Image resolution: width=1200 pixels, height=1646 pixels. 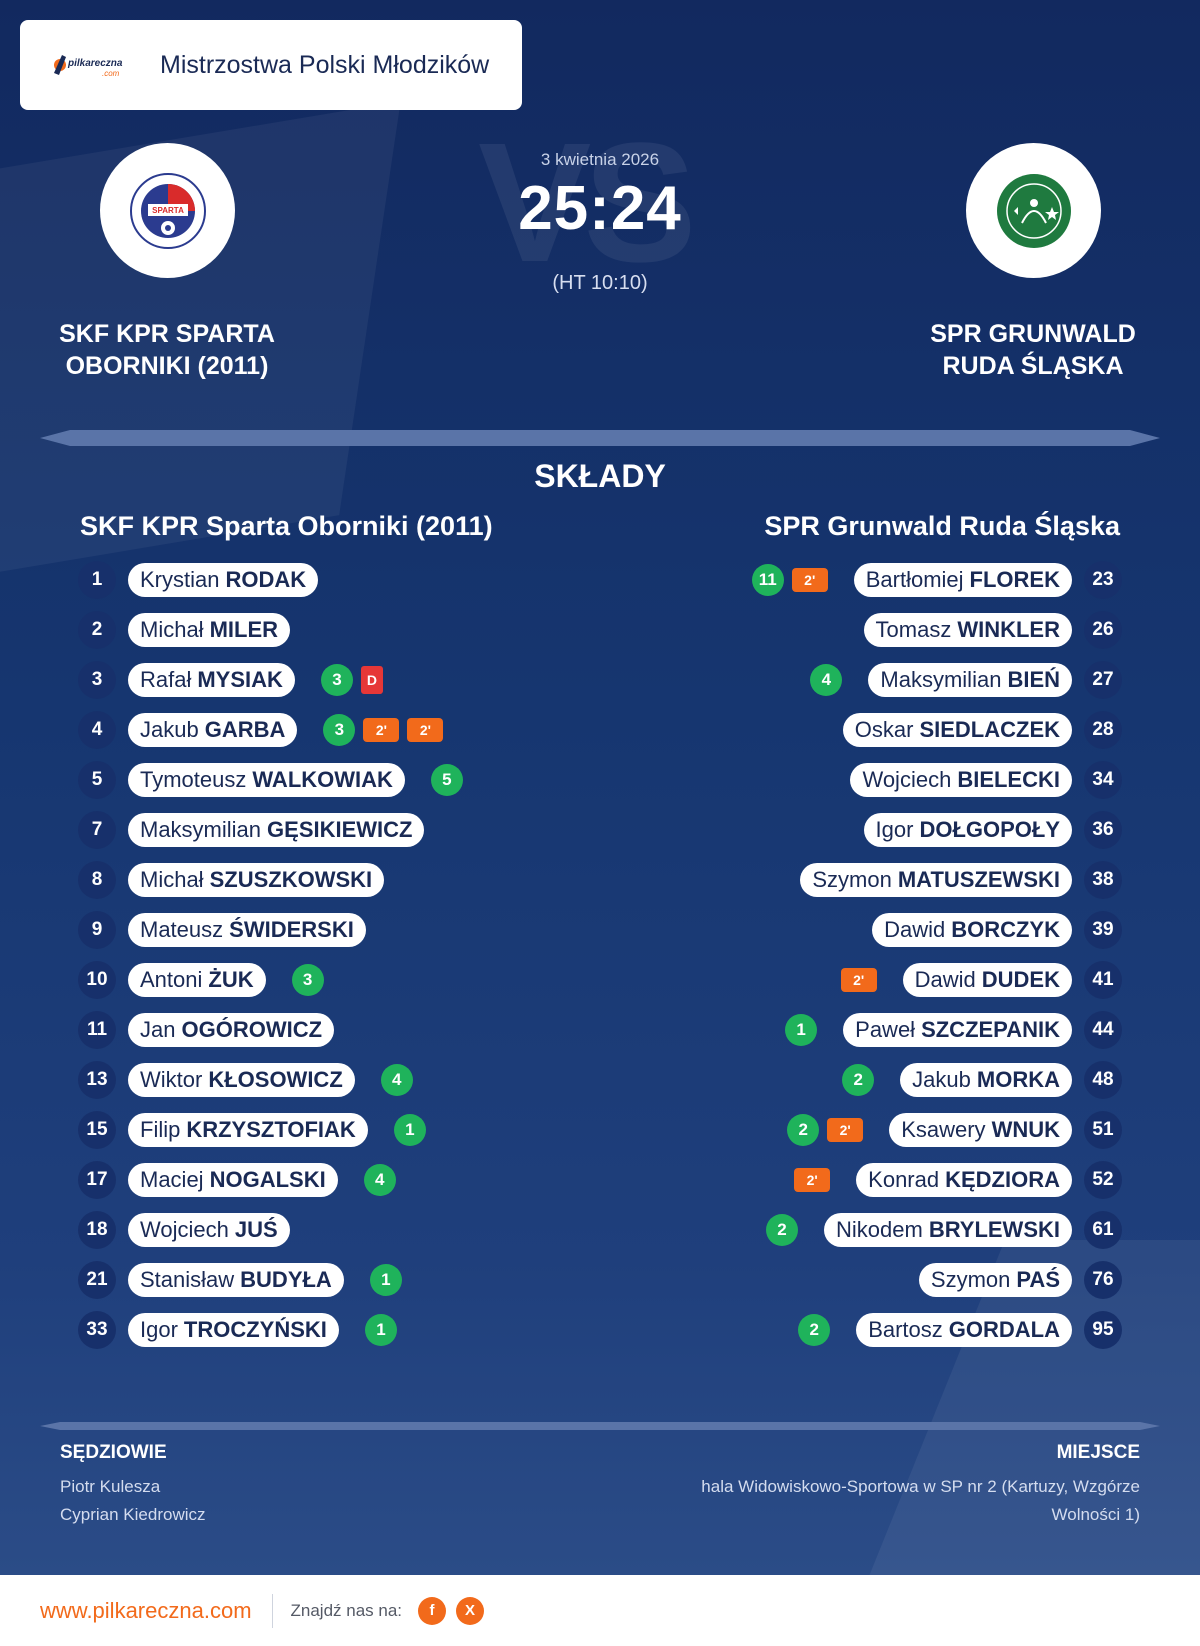 What do you see at coordinates (913, 629) in the screenshot?
I see `player-first-name: Tomasz` at bounding box center [913, 629].